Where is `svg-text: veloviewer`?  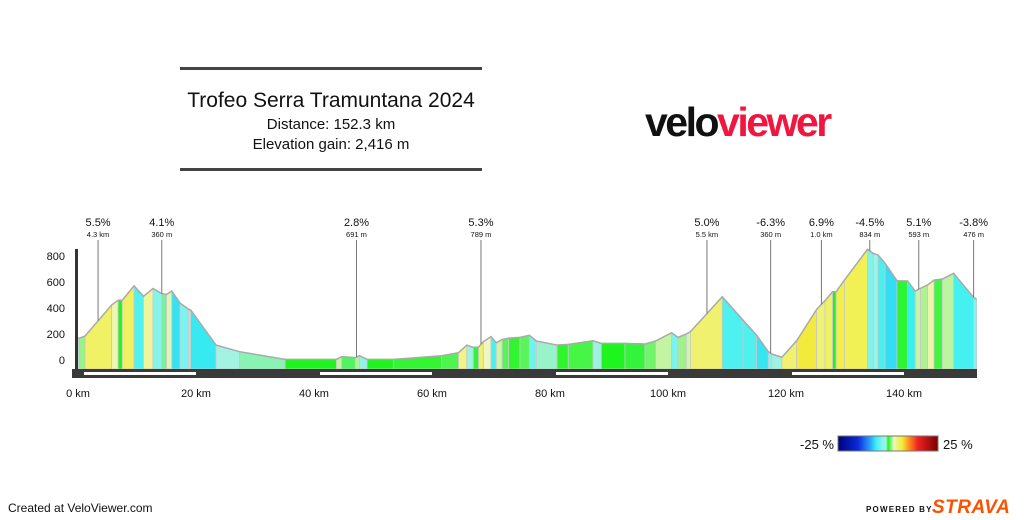 svg-text: veloviewer is located at coordinates (738, 122).